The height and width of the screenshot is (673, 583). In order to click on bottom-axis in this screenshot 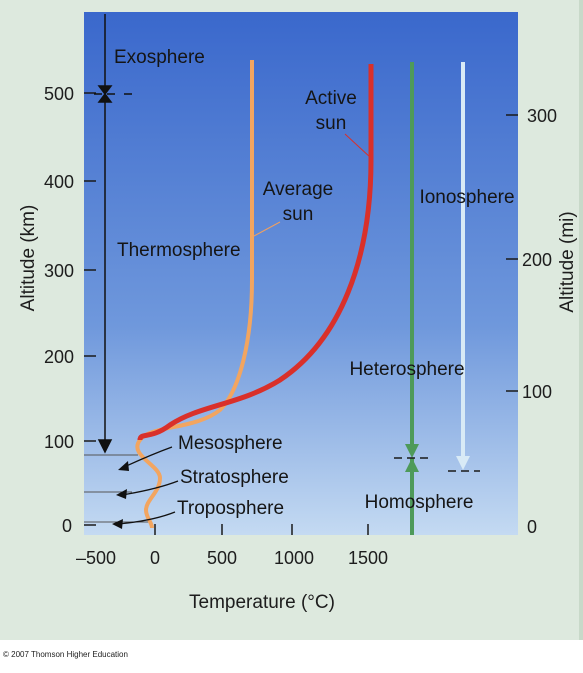, I will do `click(261, 529)`.